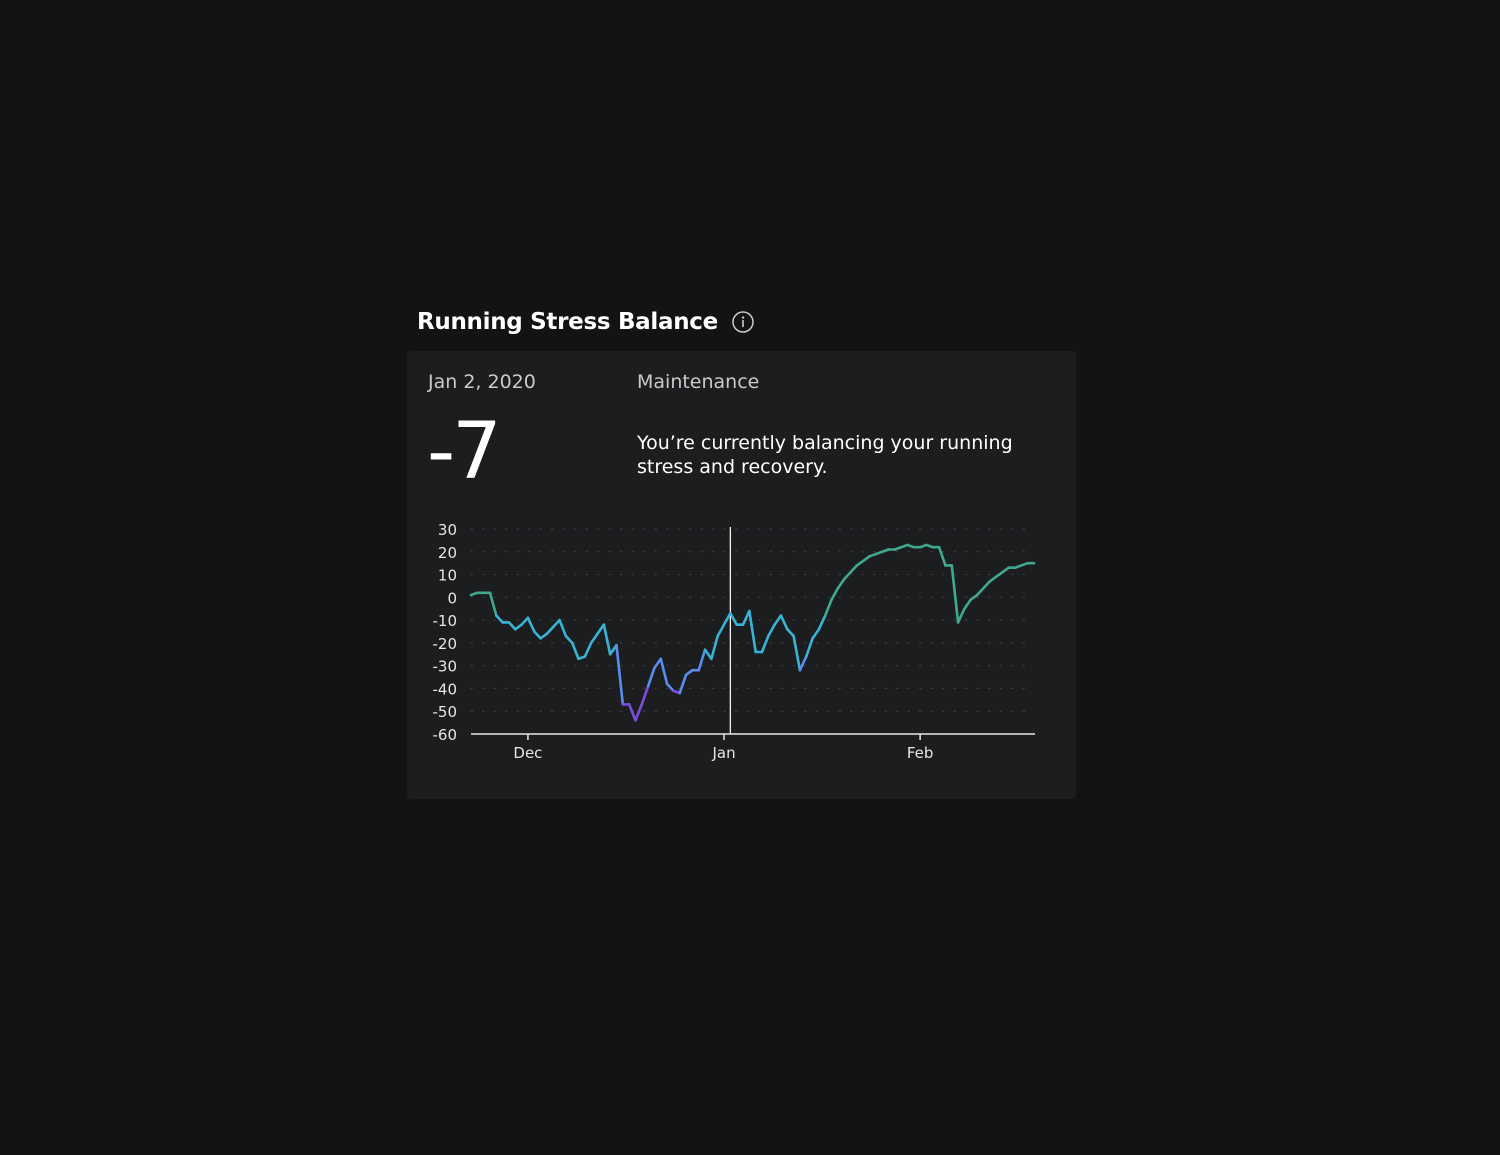 The width and height of the screenshot is (1500, 1155). I want to click on header: Running Stress Balance, so click(585, 322).